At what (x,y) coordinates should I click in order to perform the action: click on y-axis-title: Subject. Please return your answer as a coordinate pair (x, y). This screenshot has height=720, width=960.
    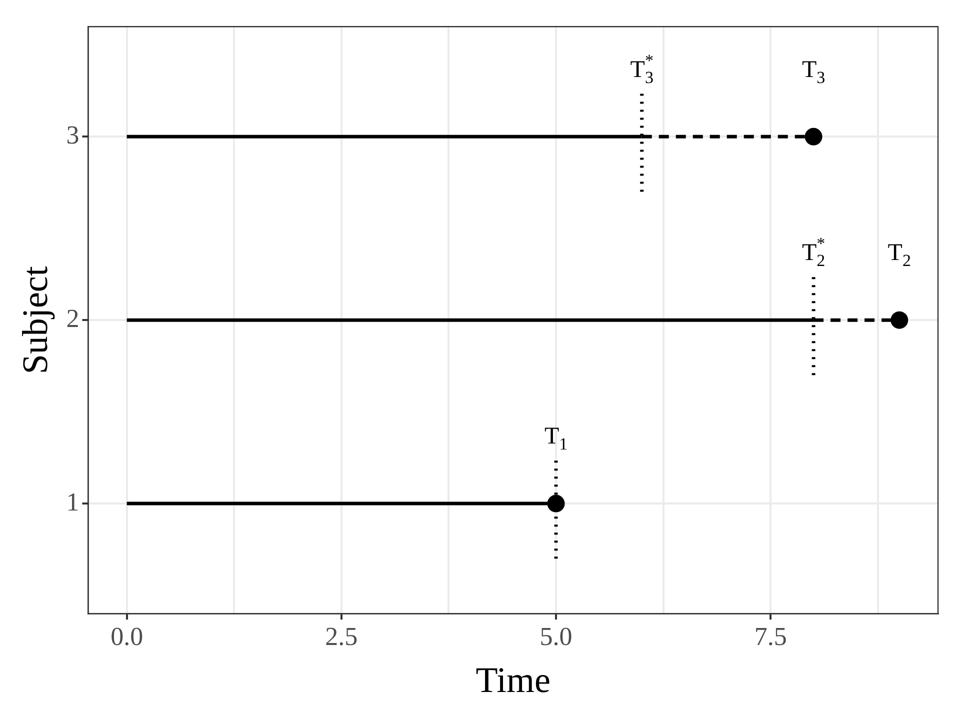
    Looking at the image, I should click on (35, 320).